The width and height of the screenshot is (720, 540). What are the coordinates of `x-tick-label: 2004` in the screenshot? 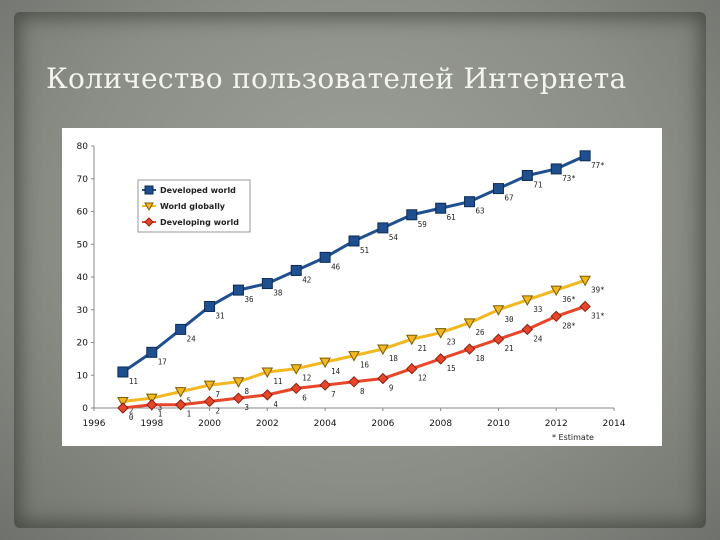 It's located at (325, 424).